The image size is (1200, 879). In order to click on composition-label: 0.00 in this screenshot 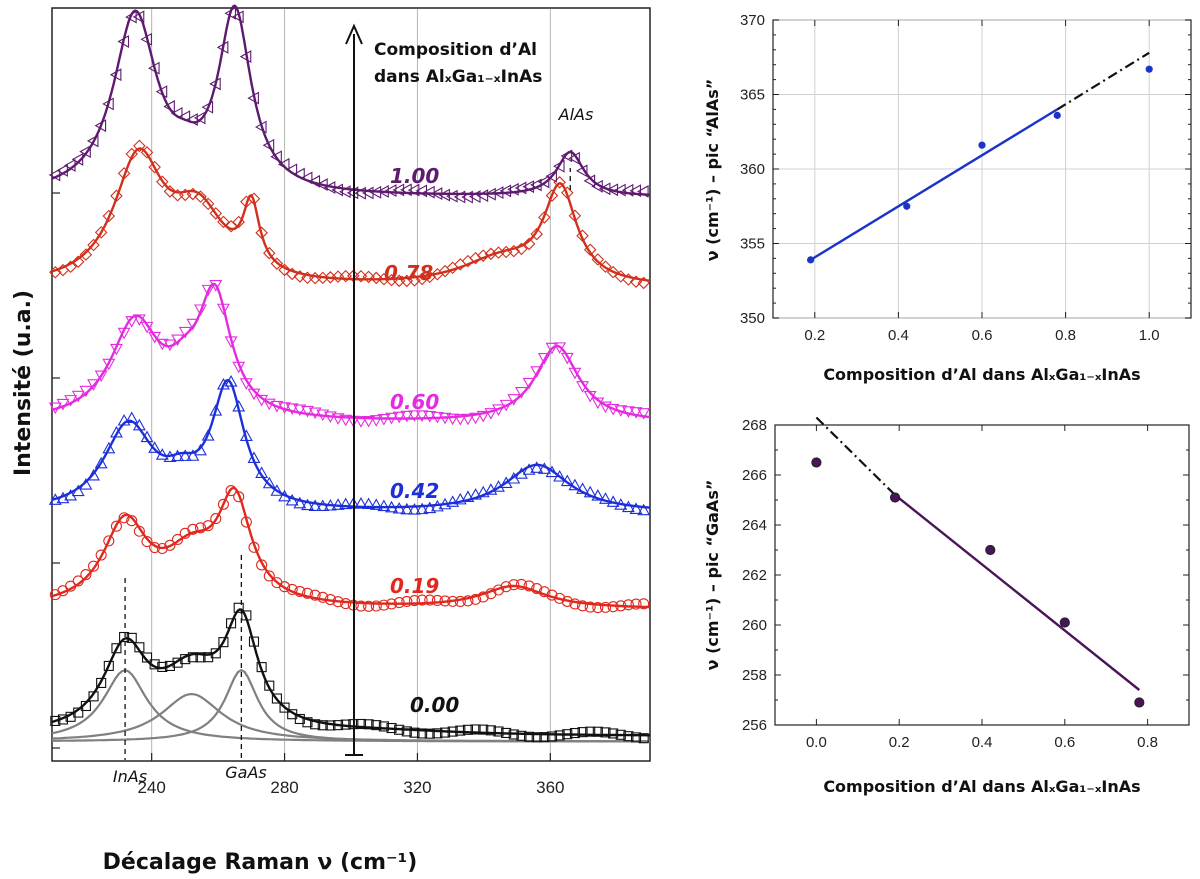, I will do `click(434, 705)`.